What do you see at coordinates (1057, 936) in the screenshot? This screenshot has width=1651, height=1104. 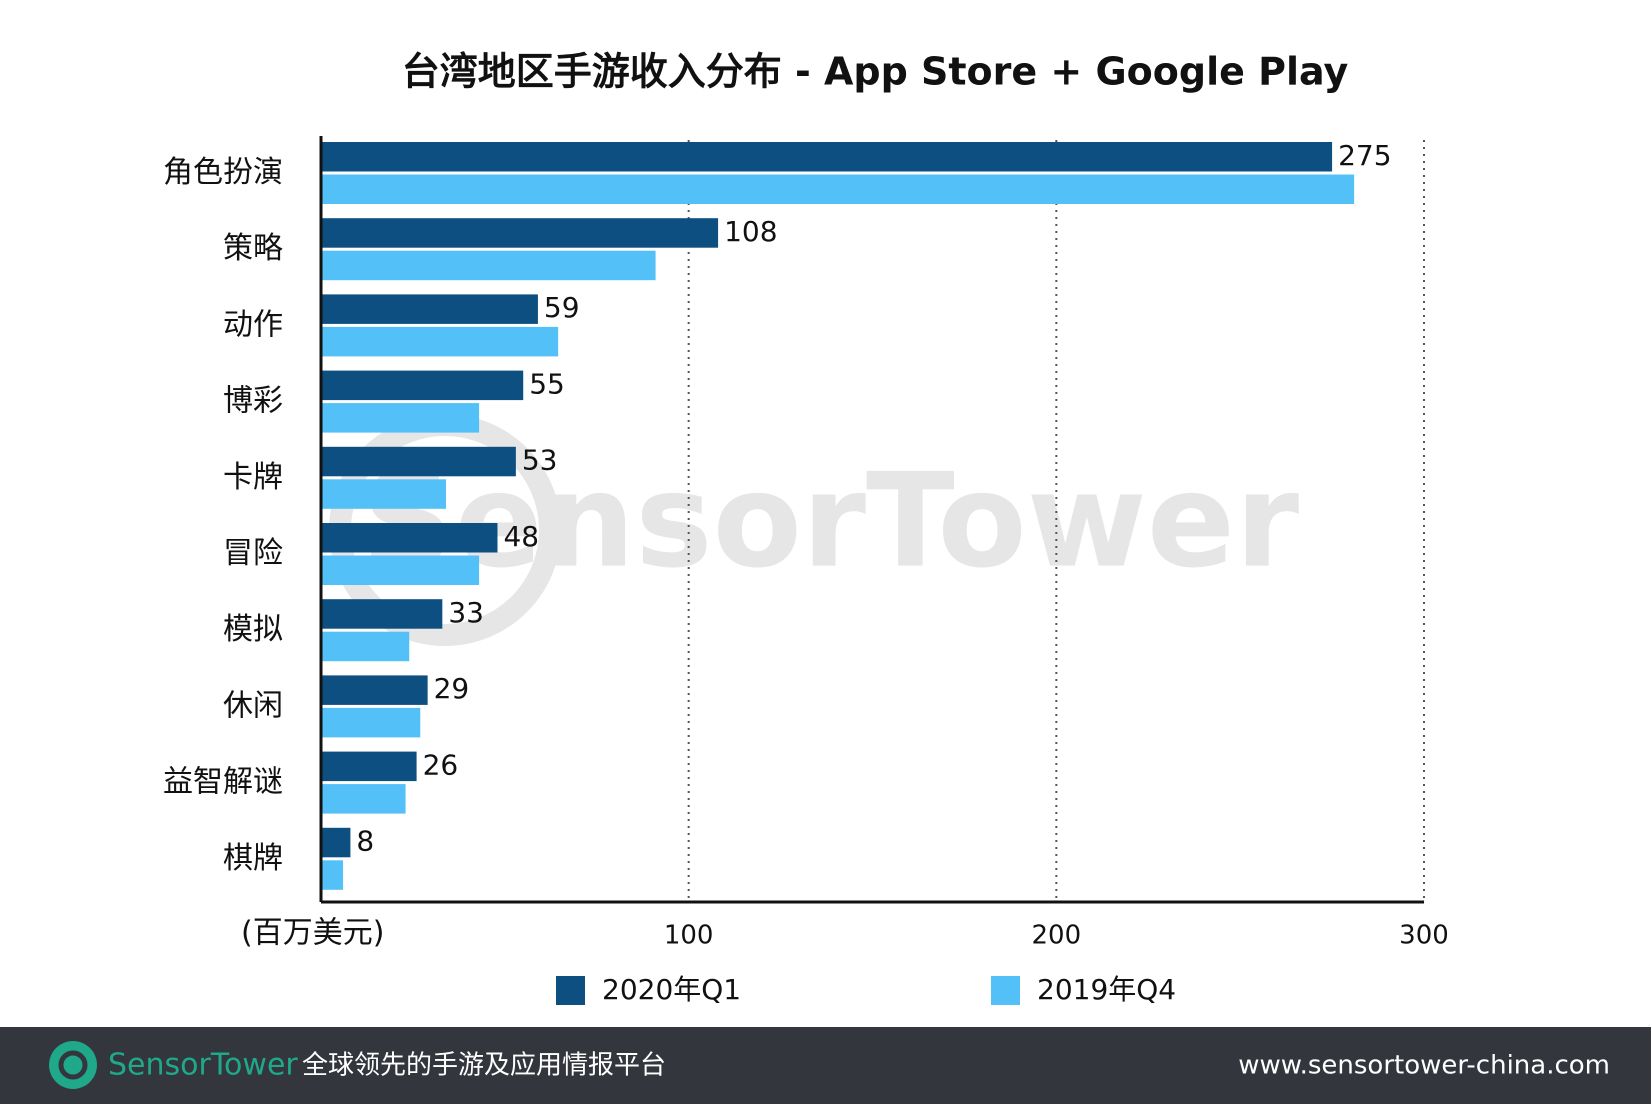 I see `x-tick-label: 200` at bounding box center [1057, 936].